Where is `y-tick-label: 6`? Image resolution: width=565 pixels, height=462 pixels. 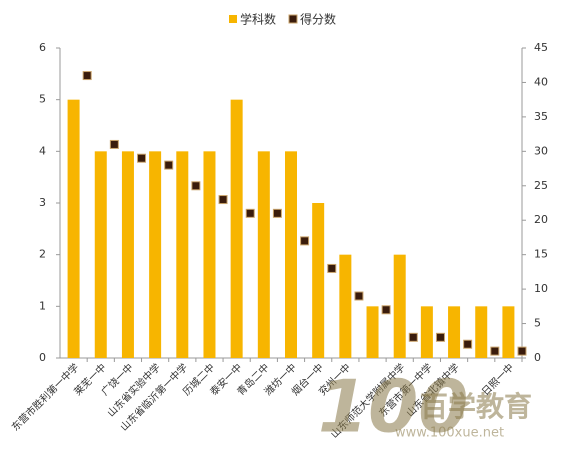 y-tick-label: 6 is located at coordinates (42, 47).